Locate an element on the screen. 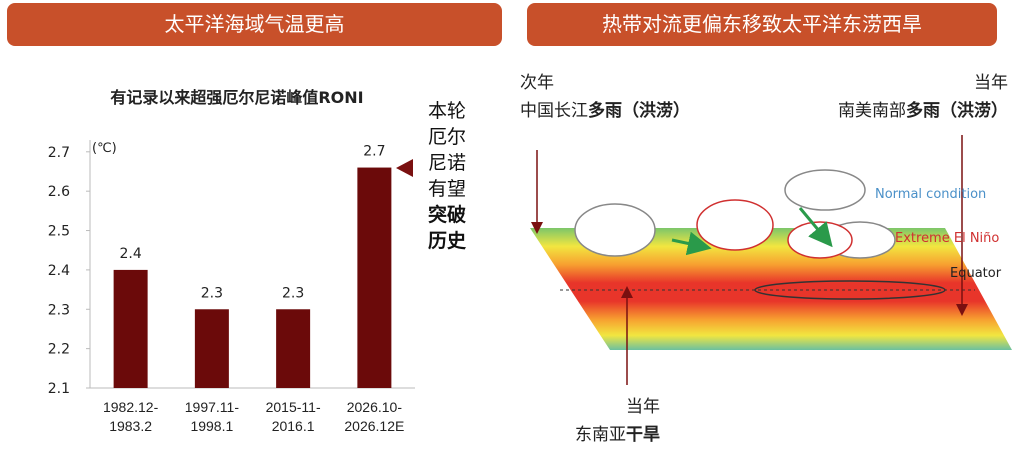  x-tick-label: 1997.11-1998.1 is located at coordinates (211, 416).